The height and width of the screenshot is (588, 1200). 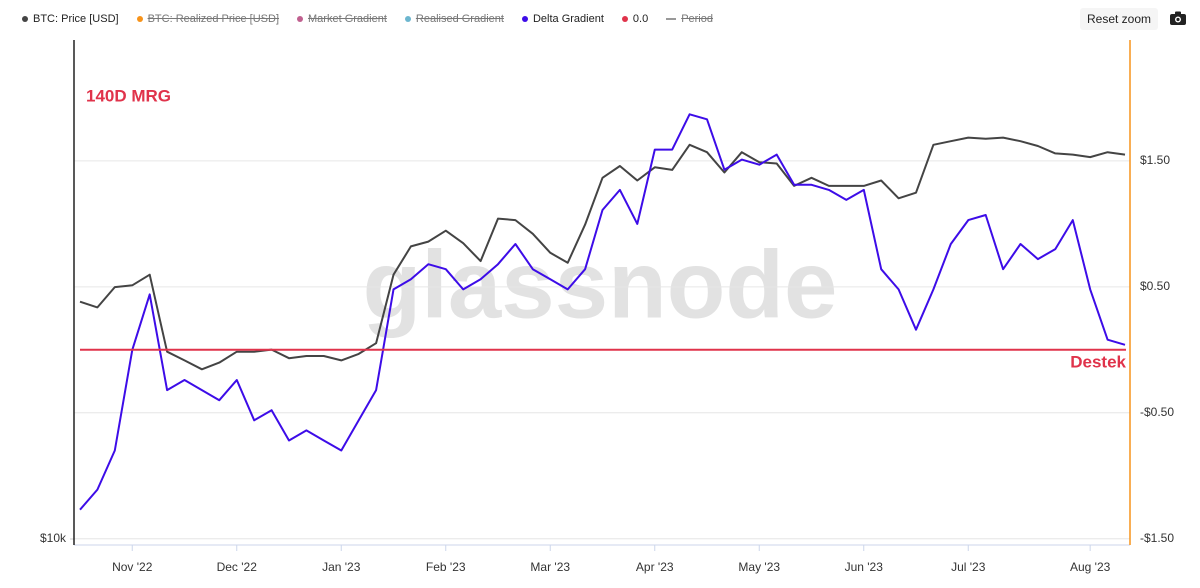 I want to click on legend-item: Market Gradient, so click(x=342, y=19).